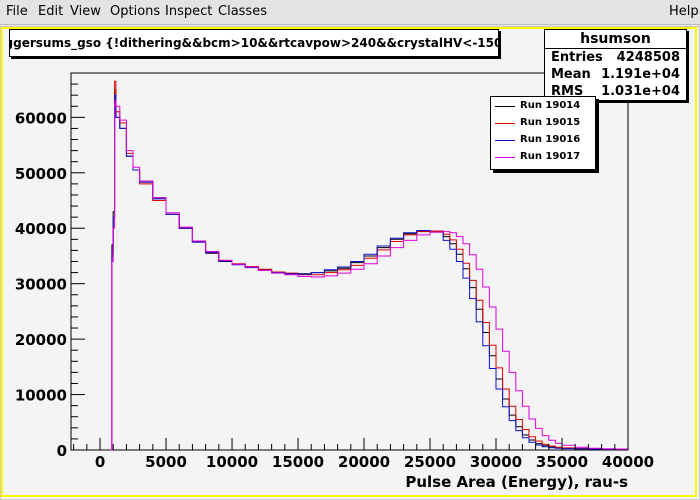 The image size is (700, 500). Describe the element at coordinates (562, 462) in the screenshot. I see `x-tick-label: 35000` at that location.